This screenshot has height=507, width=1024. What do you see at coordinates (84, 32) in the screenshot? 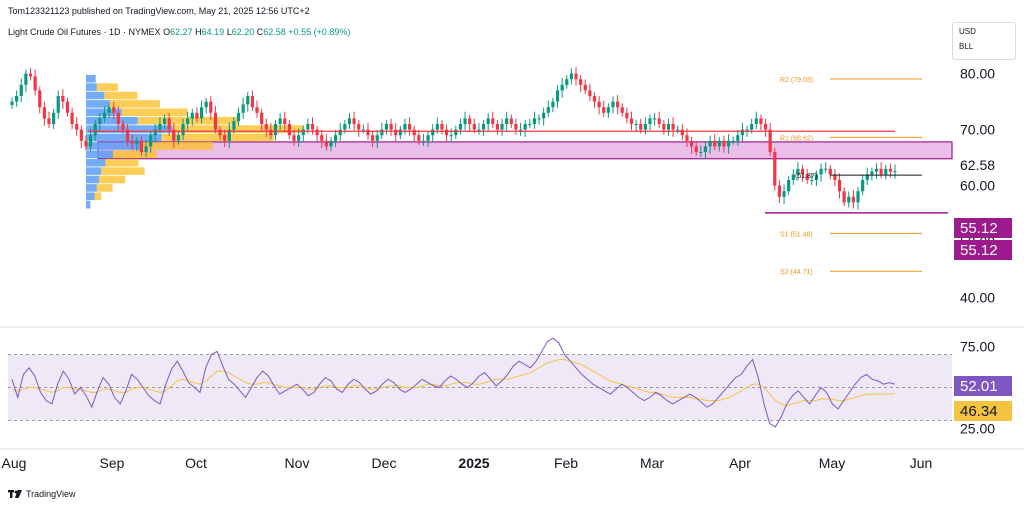
I see `symbol-title: Light Crude Oil Futures · 1D · NYMEX` at bounding box center [84, 32].